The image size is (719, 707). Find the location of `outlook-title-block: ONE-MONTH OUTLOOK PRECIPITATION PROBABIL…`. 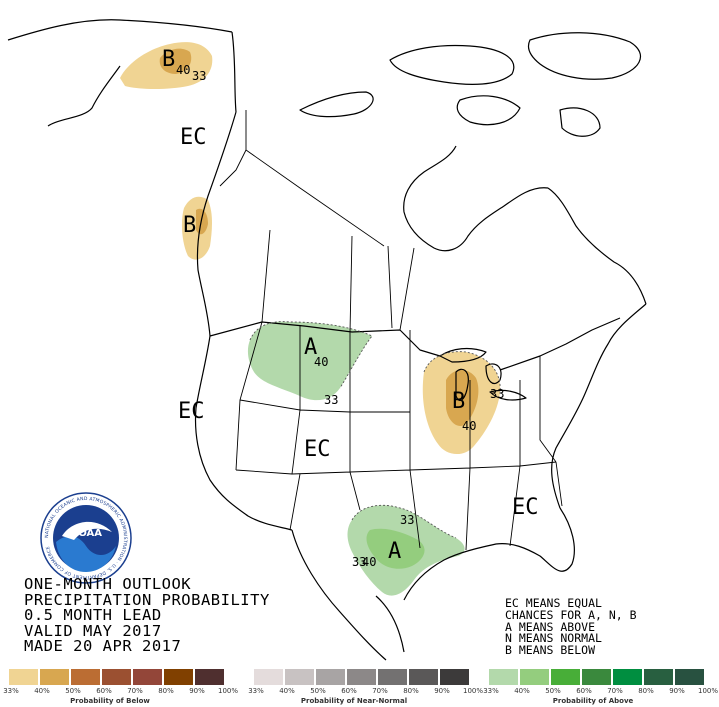

outlook-title-block: ONE-MONTH OUTLOOK PRECIPITATION PROBABIL… is located at coordinates (147, 615).